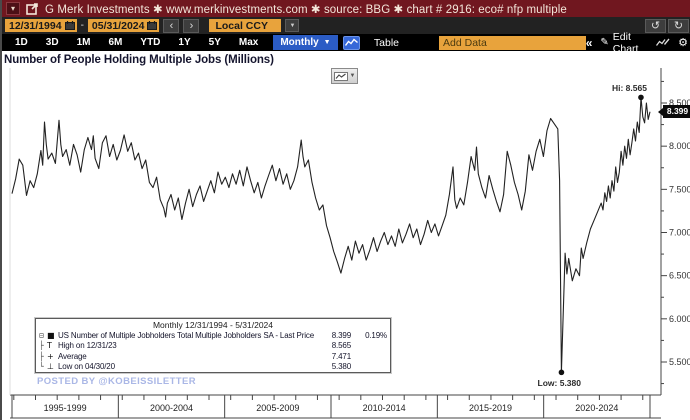 The height and width of the screenshot is (420, 690). I want to click on y-axis-label: 8.000, so click(679, 146).